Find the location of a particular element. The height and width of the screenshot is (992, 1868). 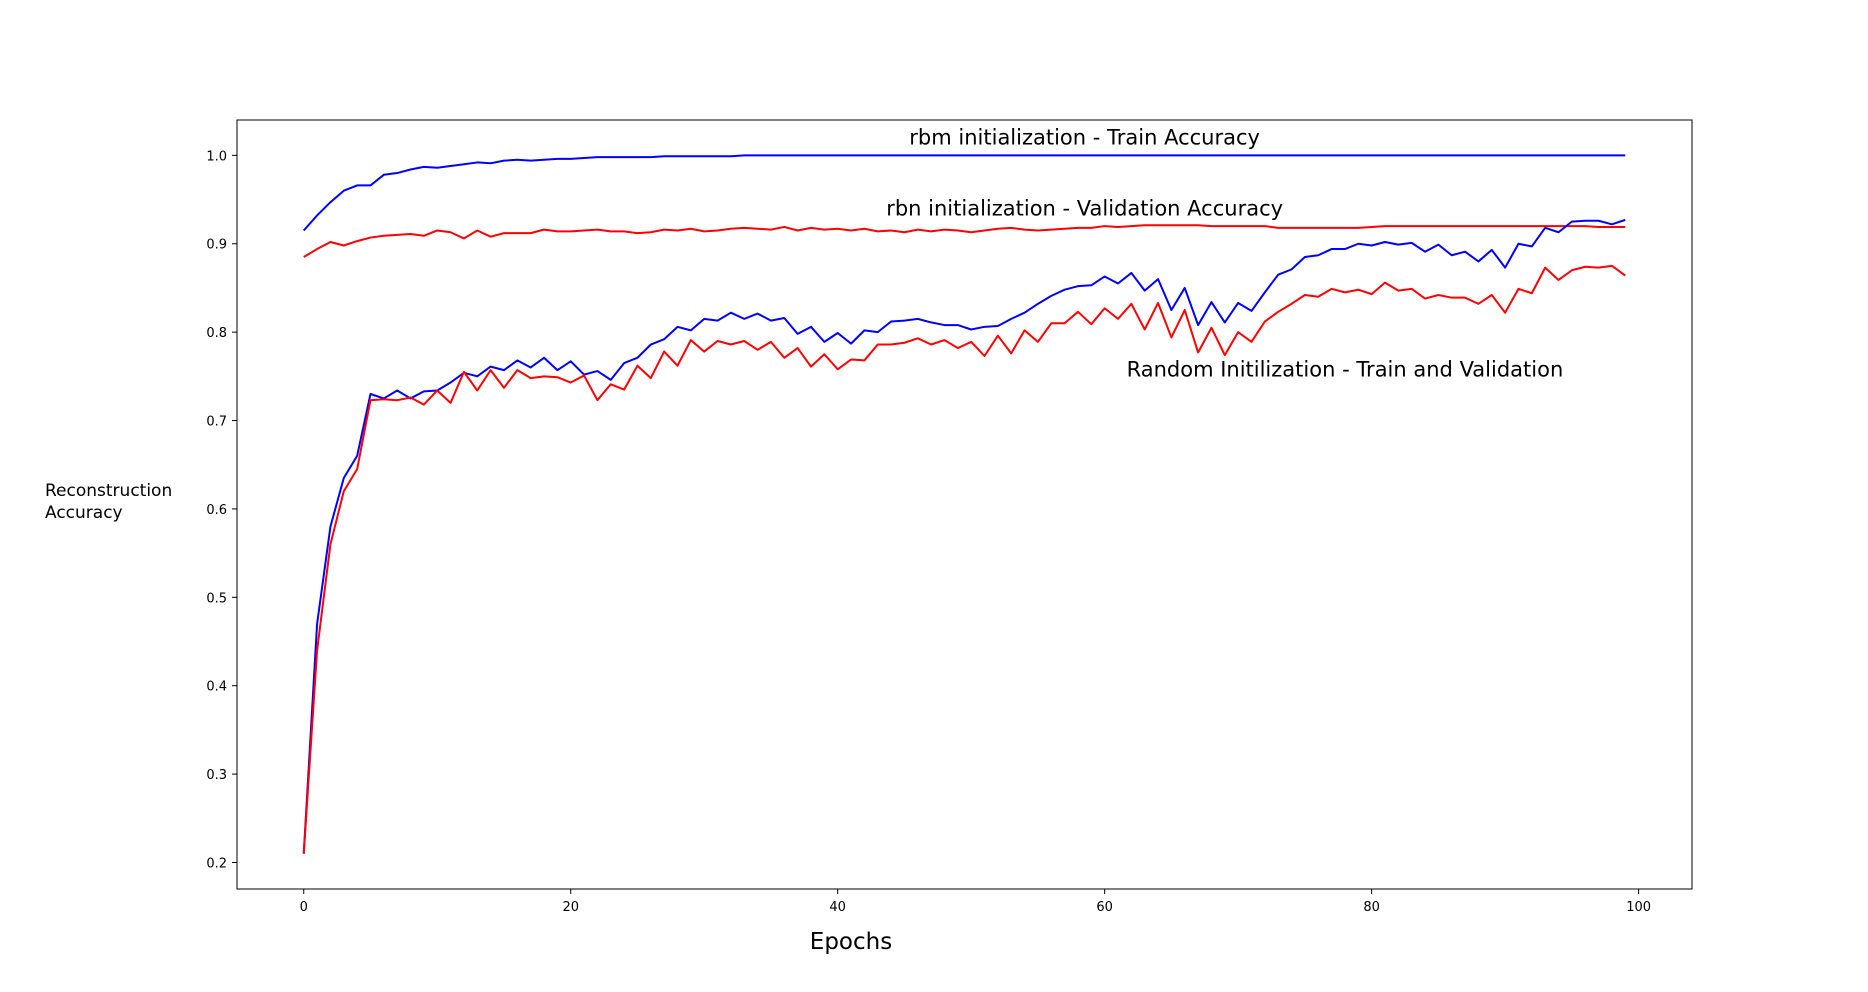

y-tick-label: 1.0 is located at coordinates (216, 156).